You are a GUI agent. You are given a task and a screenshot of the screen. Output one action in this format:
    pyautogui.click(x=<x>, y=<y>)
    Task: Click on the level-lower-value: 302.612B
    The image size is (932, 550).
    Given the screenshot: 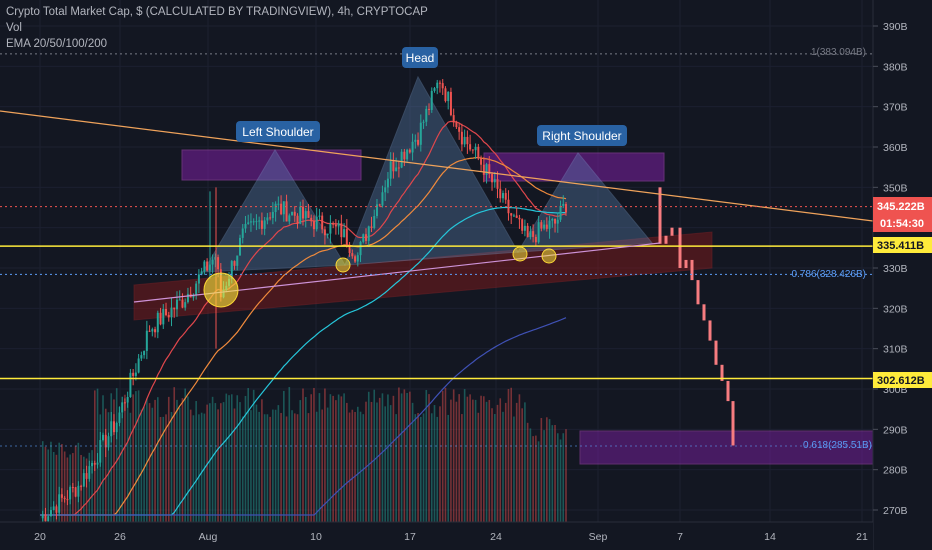 What is the action you would take?
    pyautogui.click(x=901, y=381)
    